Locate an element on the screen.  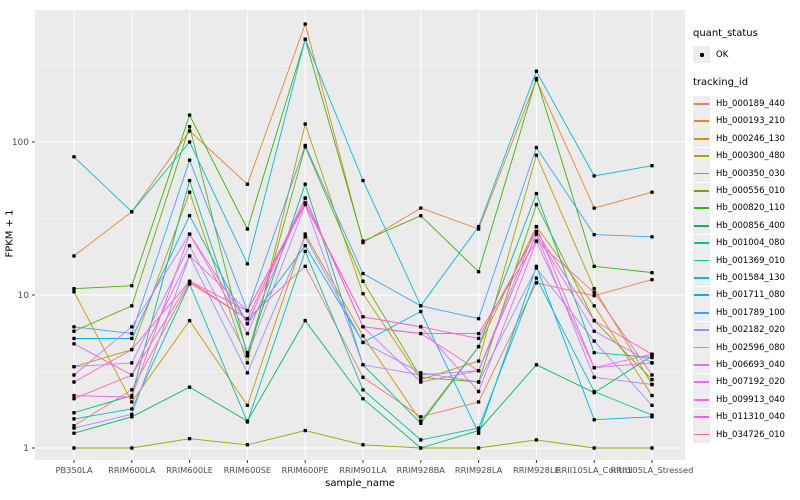
legend-item-label: Hb_000189_440 is located at coordinates (750, 104).